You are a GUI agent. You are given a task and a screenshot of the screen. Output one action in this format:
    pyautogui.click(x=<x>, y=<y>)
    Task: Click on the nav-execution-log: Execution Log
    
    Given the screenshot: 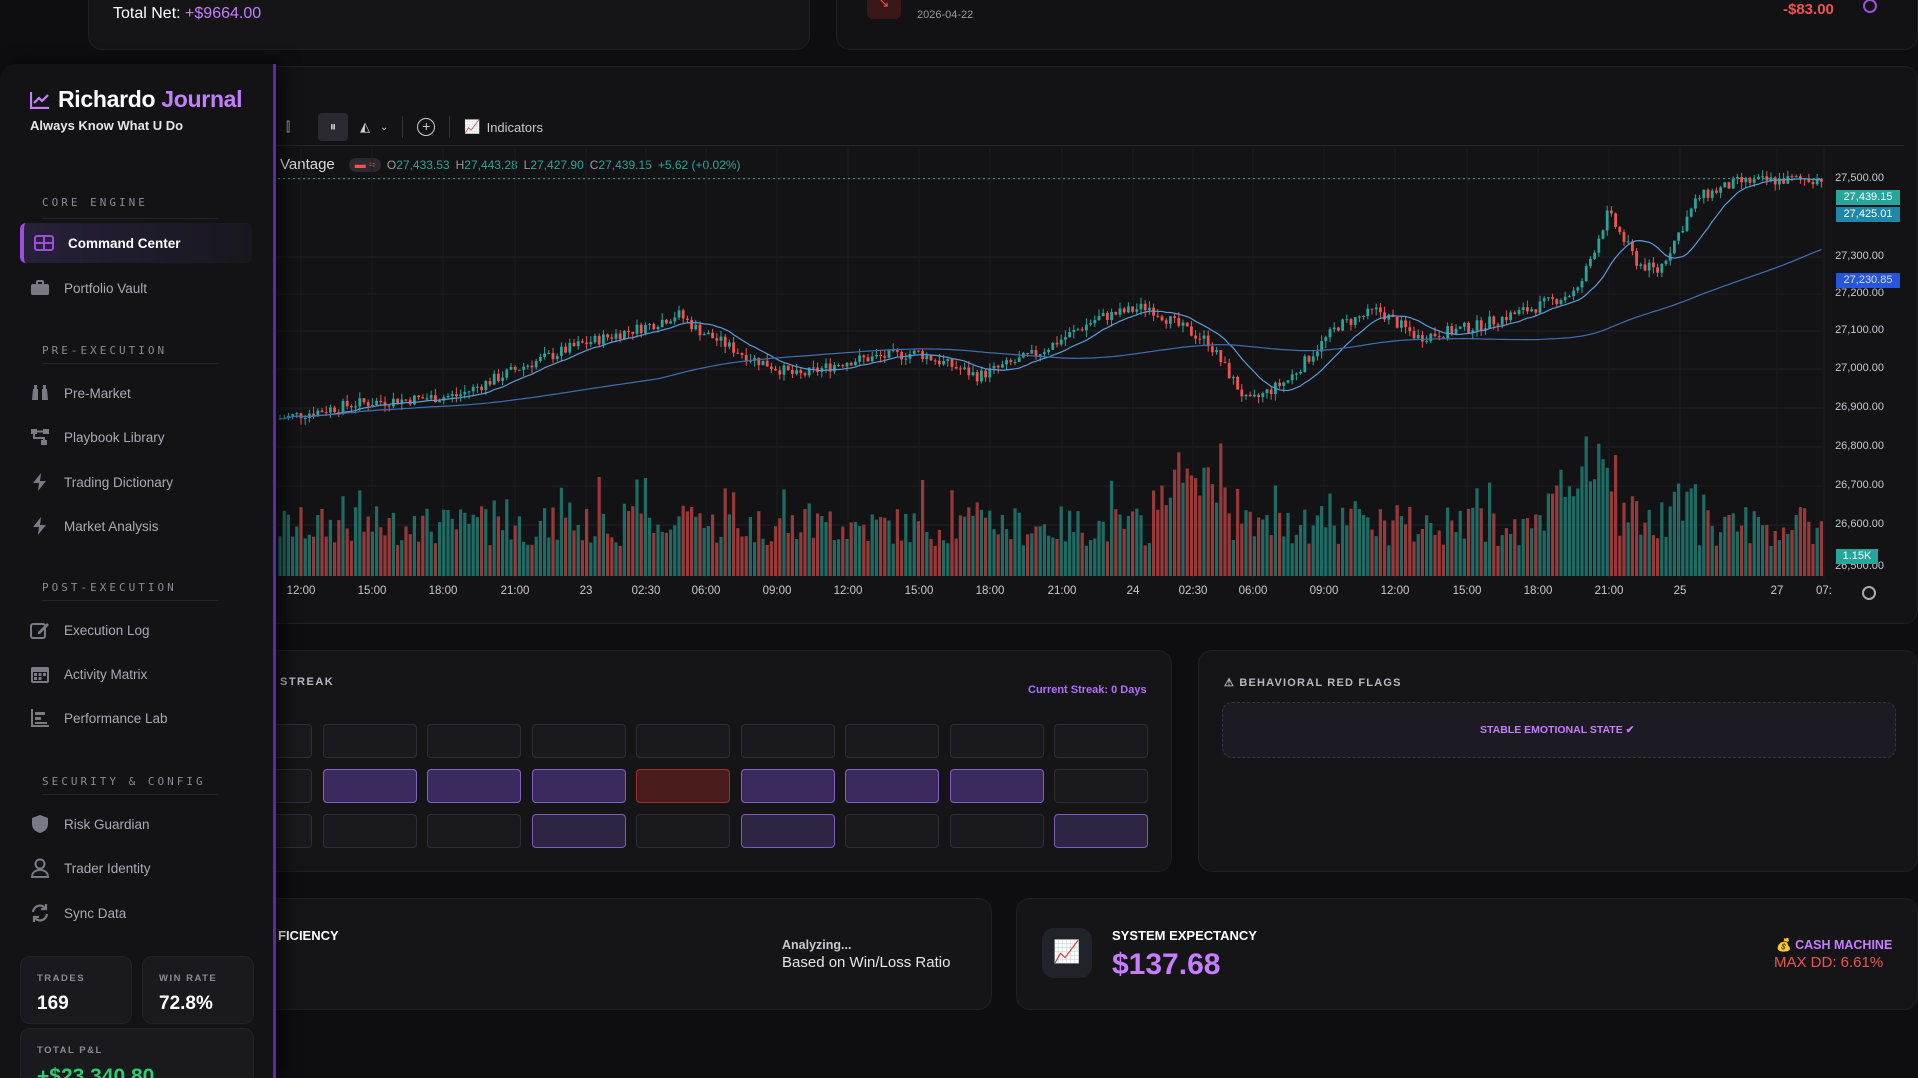 What is the action you would take?
    pyautogui.click(x=136, y=630)
    